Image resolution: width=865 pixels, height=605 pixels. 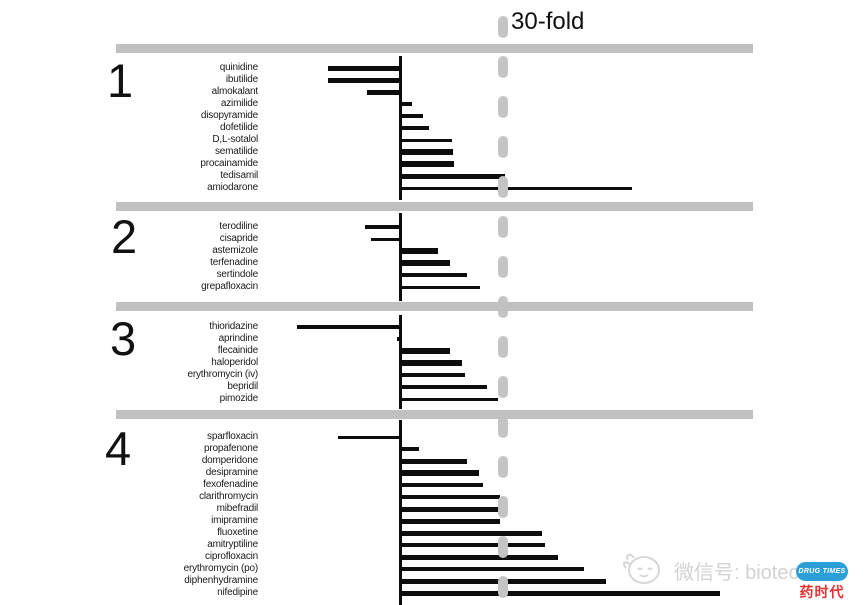 I want to click on drug-label: flecainide, so click(x=237, y=350).